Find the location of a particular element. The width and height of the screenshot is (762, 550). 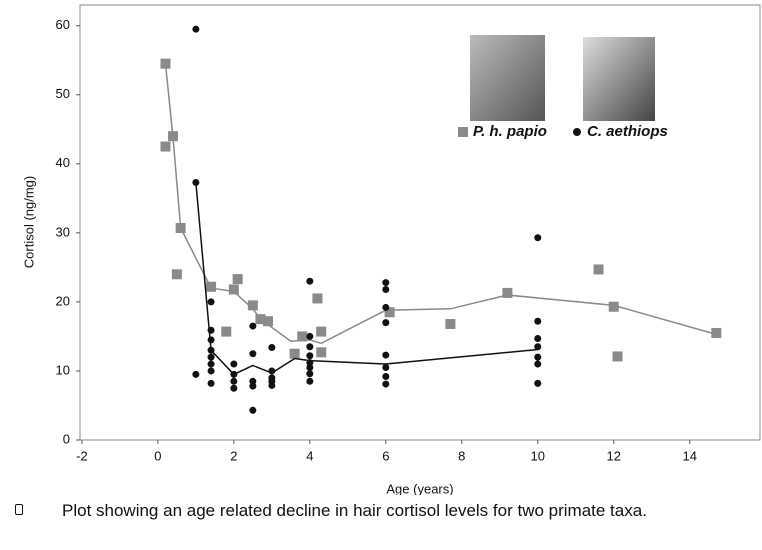

photo-aethiops is located at coordinates (619, 79).